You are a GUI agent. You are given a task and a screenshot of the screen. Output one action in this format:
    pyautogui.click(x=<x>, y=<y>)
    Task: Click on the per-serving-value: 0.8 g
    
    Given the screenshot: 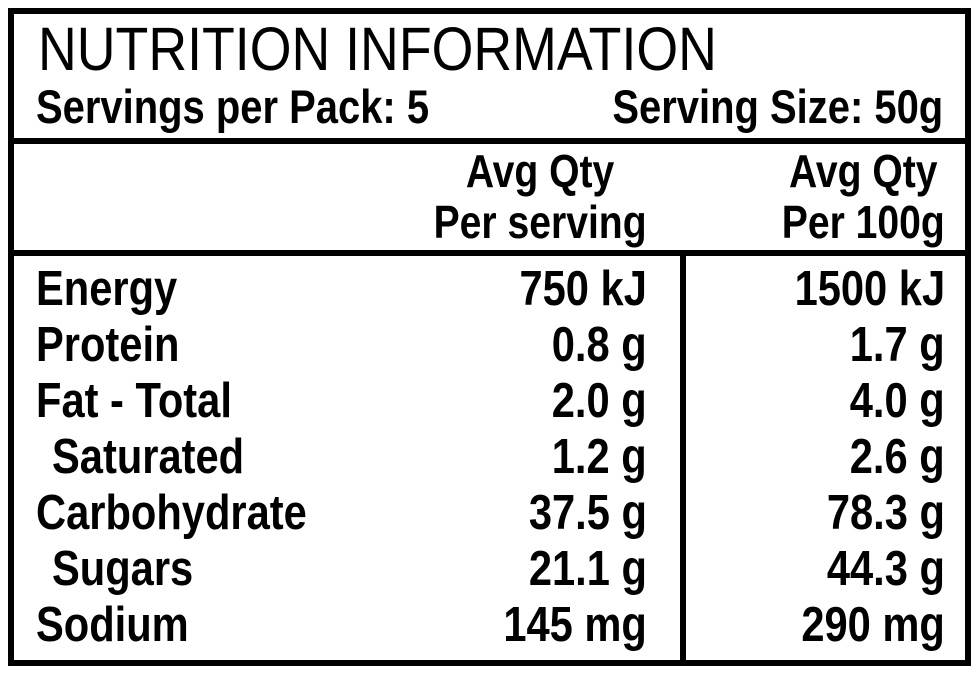 What is the action you would take?
    pyautogui.click(x=599, y=345)
    